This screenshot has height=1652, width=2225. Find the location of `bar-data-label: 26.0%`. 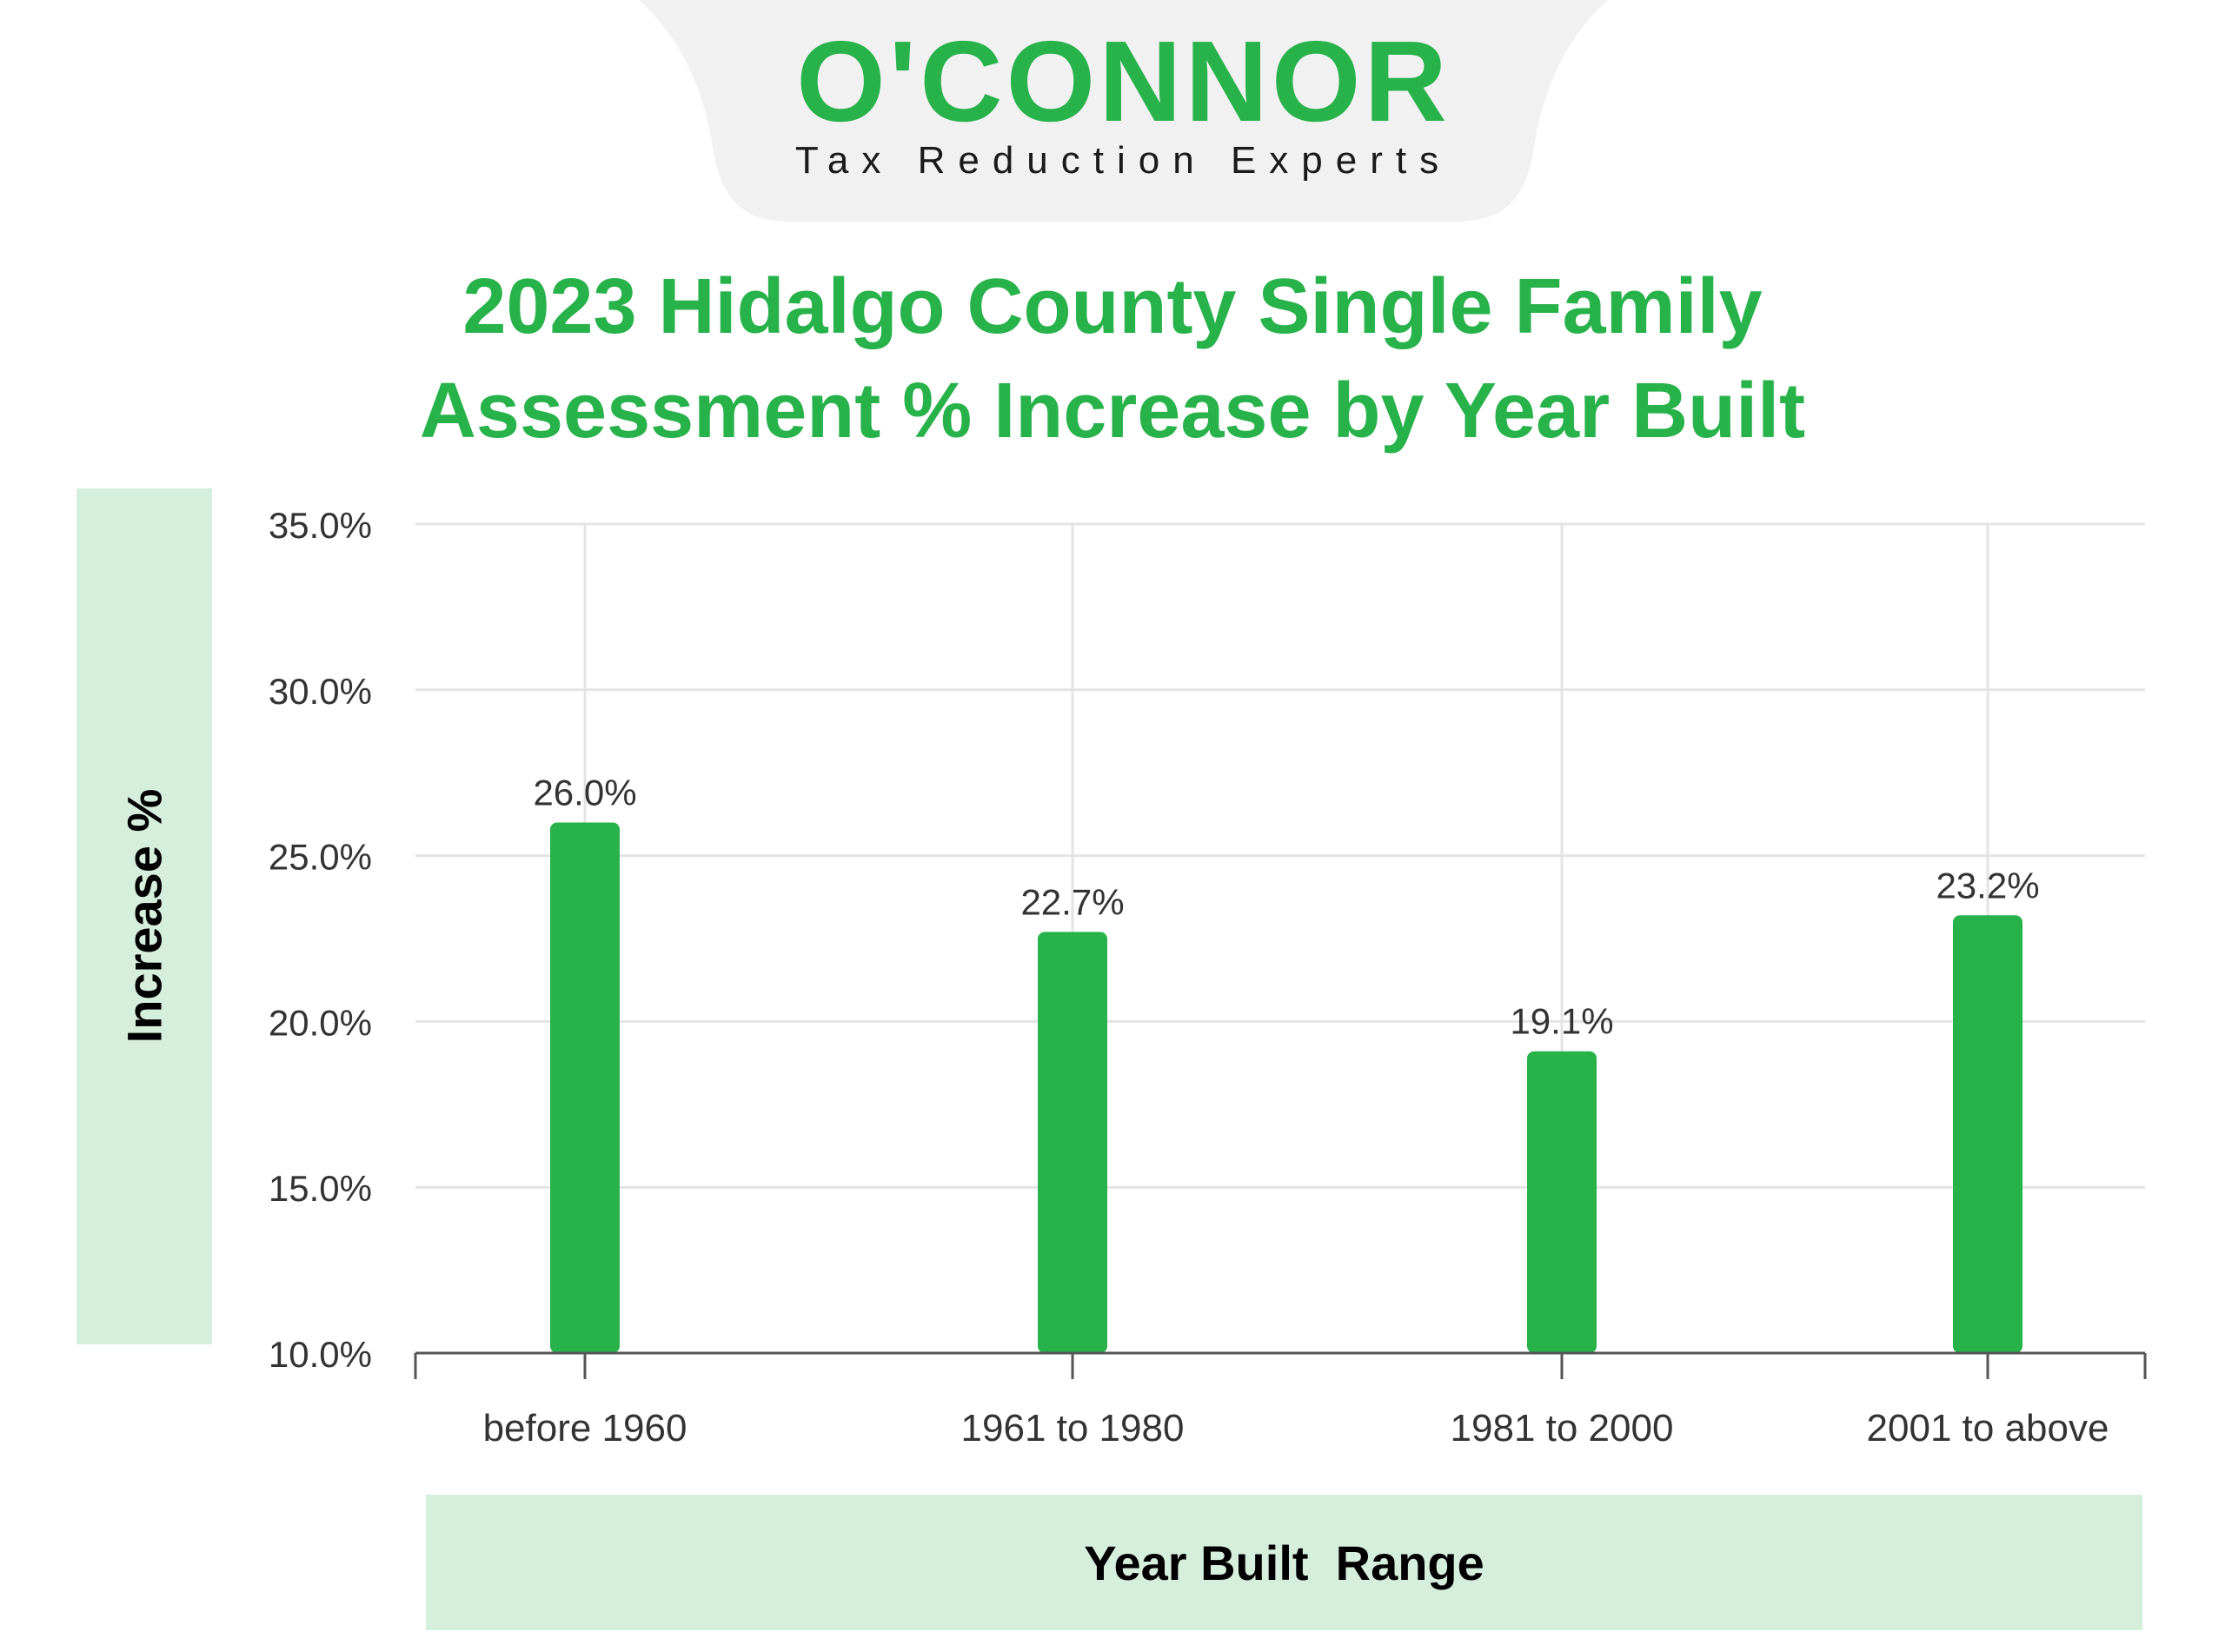

bar-data-label: 26.0% is located at coordinates (585, 792).